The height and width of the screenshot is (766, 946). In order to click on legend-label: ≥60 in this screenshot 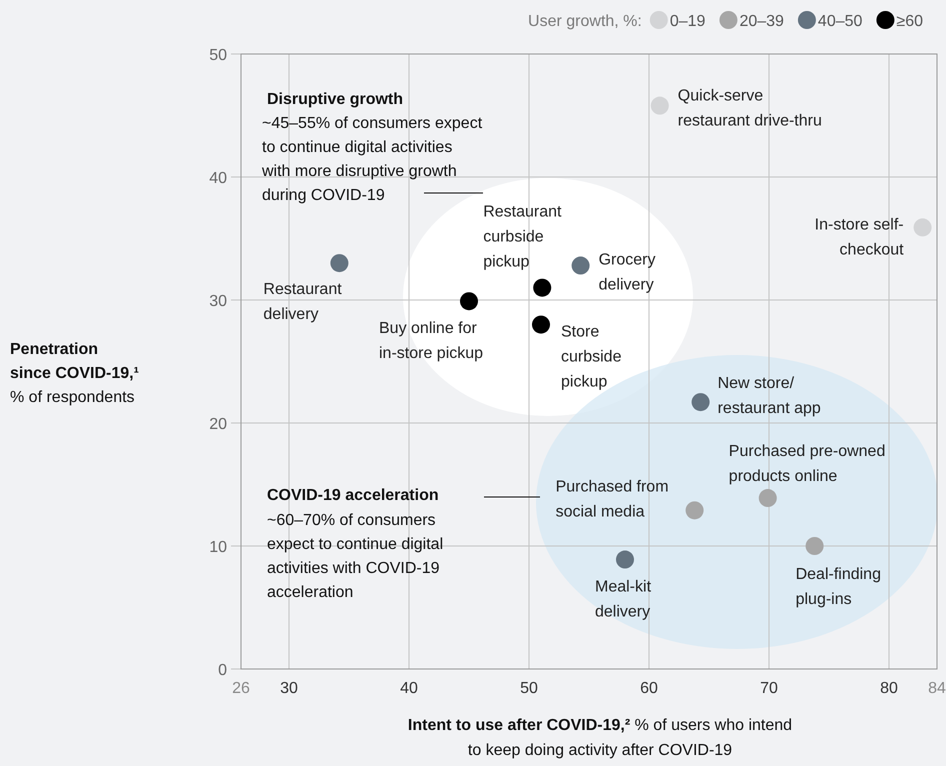, I will do `click(910, 21)`.